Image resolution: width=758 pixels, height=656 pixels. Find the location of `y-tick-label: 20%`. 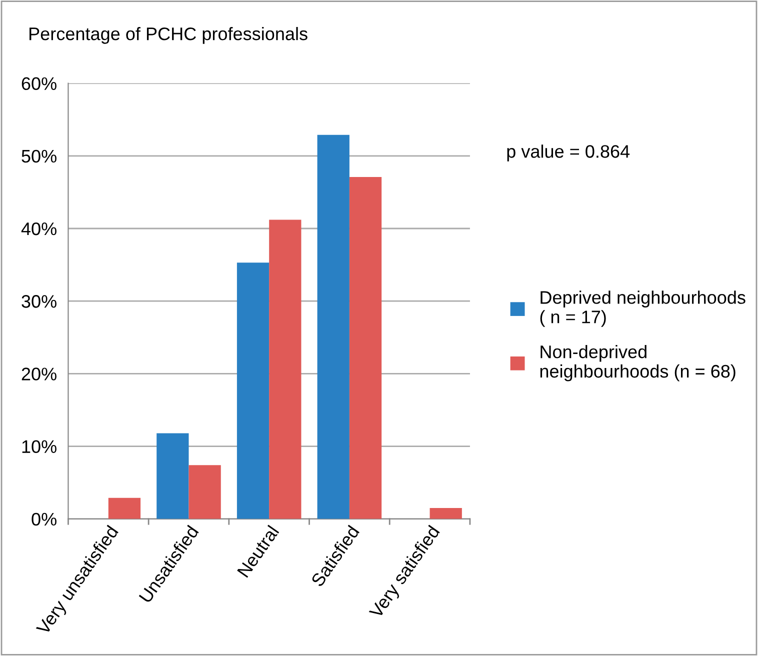

y-tick-label: 20% is located at coordinates (39, 374).